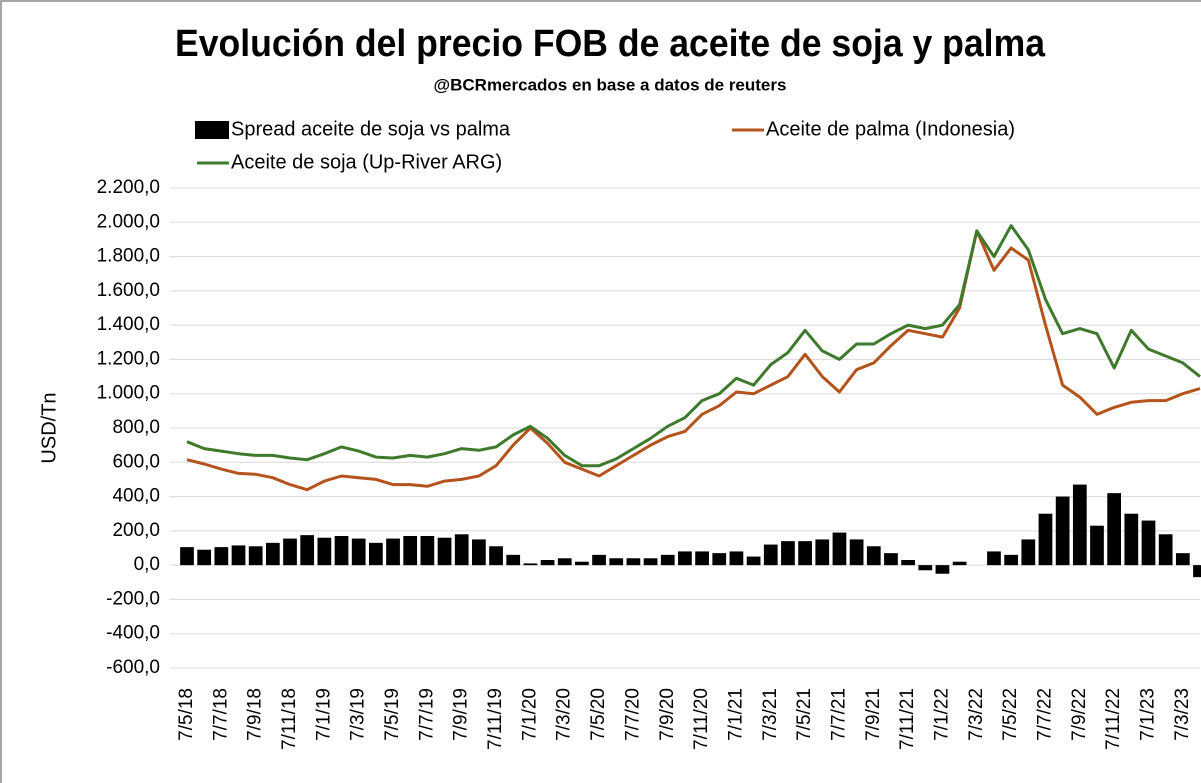 This screenshot has width=1201, height=783. What do you see at coordinates (610, 84) in the screenshot?
I see `chart-subtitle: @BCRmercados en base a datos de reuters` at bounding box center [610, 84].